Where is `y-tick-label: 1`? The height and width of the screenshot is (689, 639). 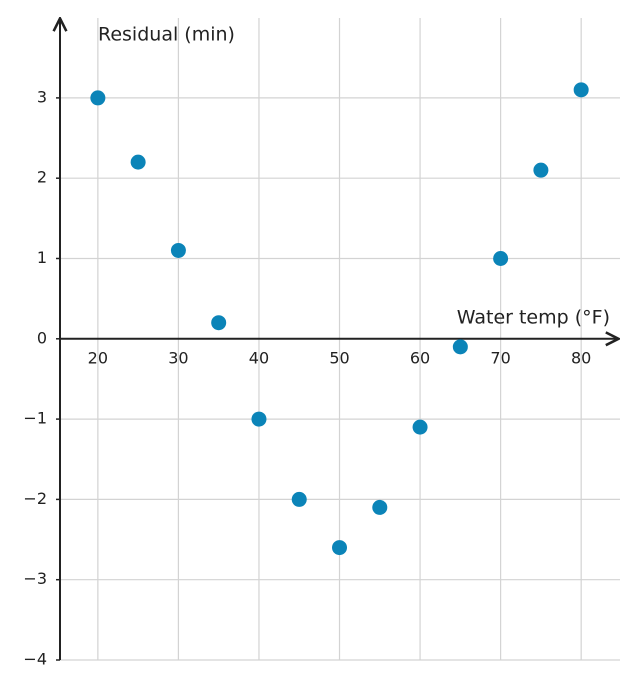
y-tick-label: 1 is located at coordinates (42, 257).